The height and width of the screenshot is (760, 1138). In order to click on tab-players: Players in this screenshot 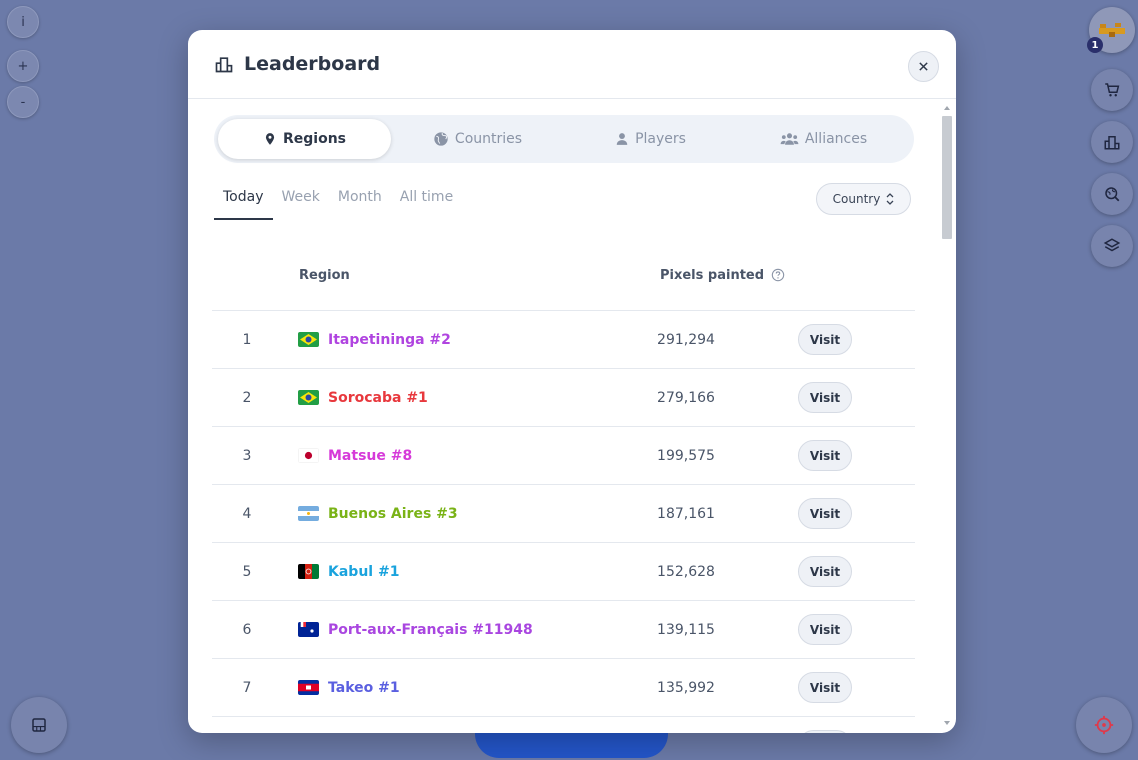, I will do `click(650, 139)`.